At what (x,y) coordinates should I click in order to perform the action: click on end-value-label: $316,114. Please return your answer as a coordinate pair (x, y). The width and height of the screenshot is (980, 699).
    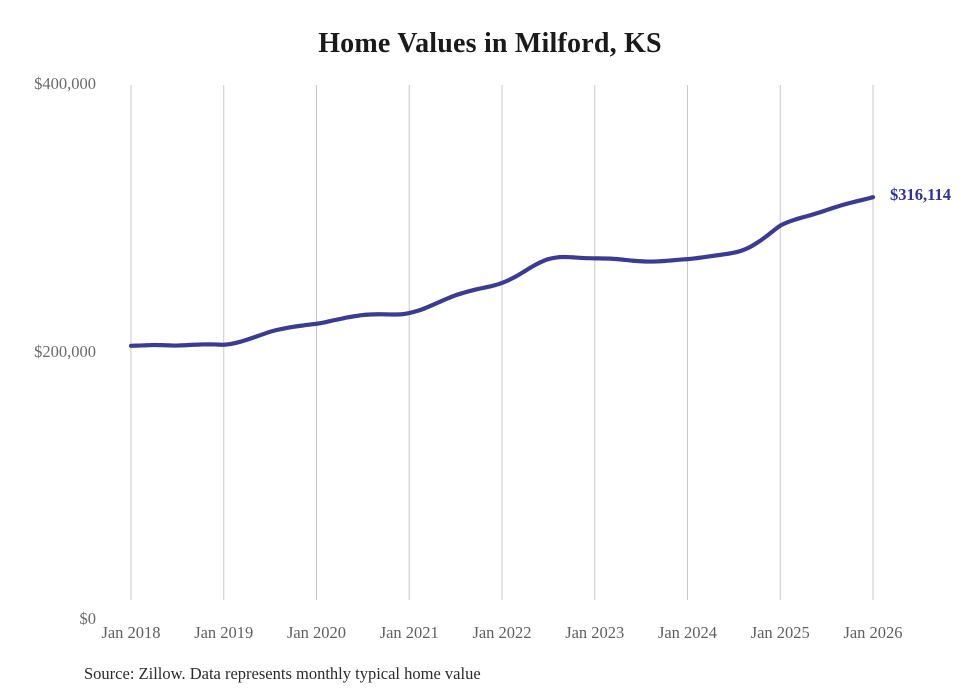
    Looking at the image, I should click on (920, 195).